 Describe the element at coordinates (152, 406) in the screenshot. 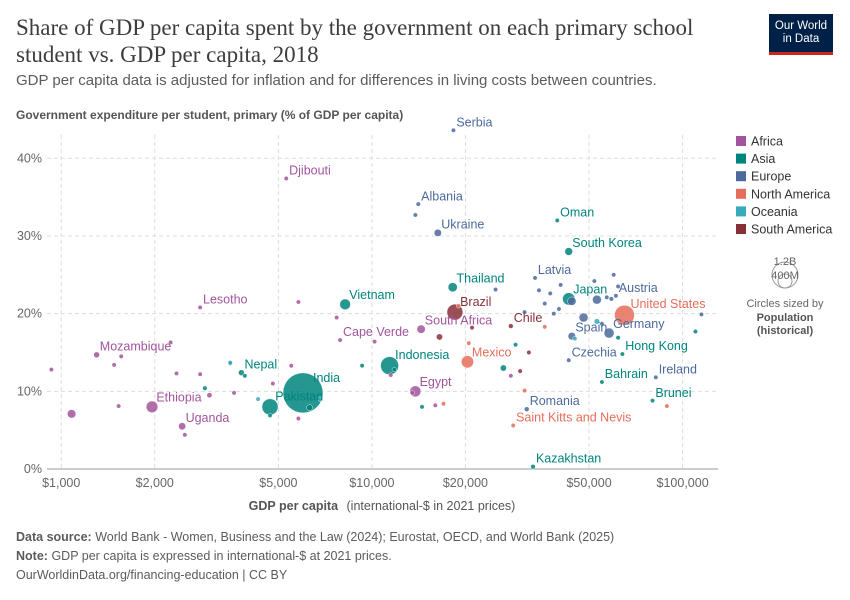

I see `data-point-ethiopia` at that location.